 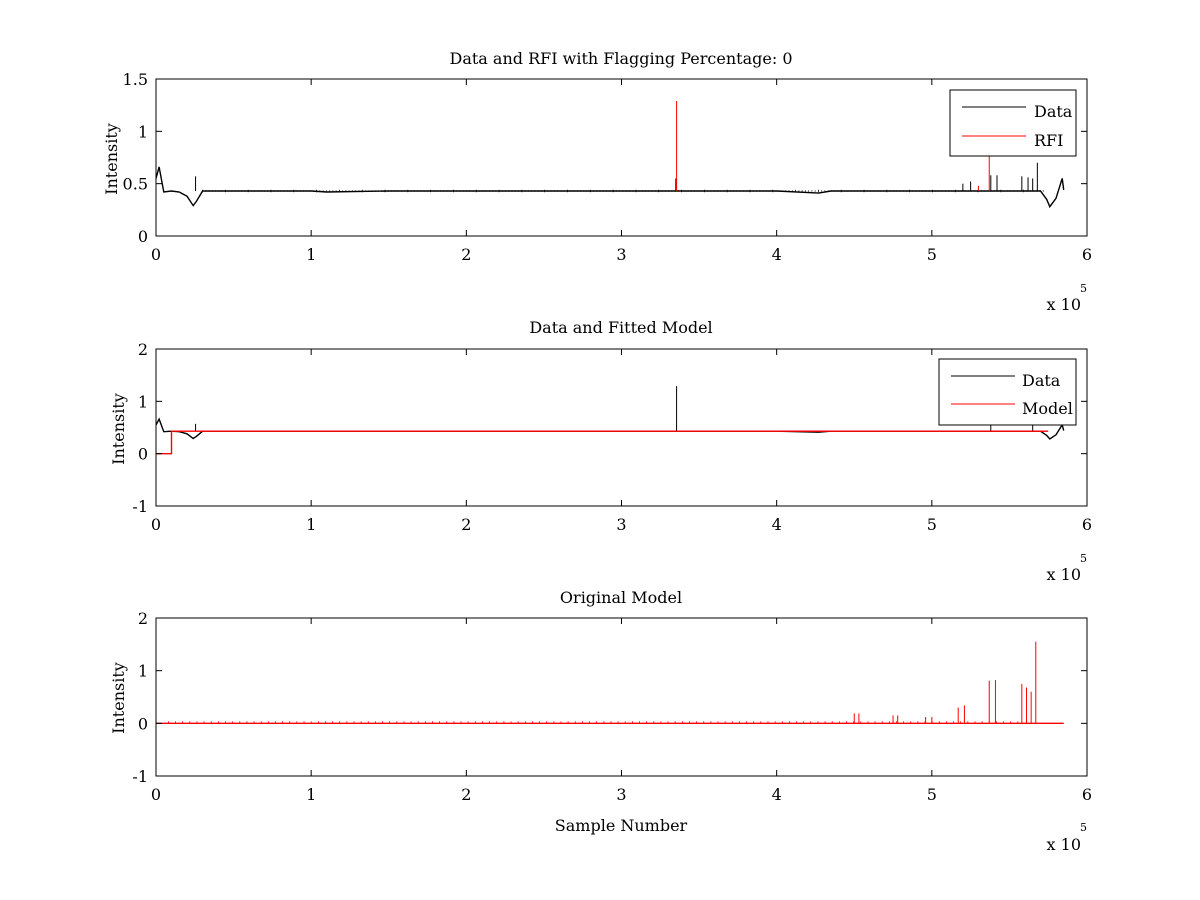 I want to click on subplot-3-xtick-label: 5, so click(x=932, y=794).